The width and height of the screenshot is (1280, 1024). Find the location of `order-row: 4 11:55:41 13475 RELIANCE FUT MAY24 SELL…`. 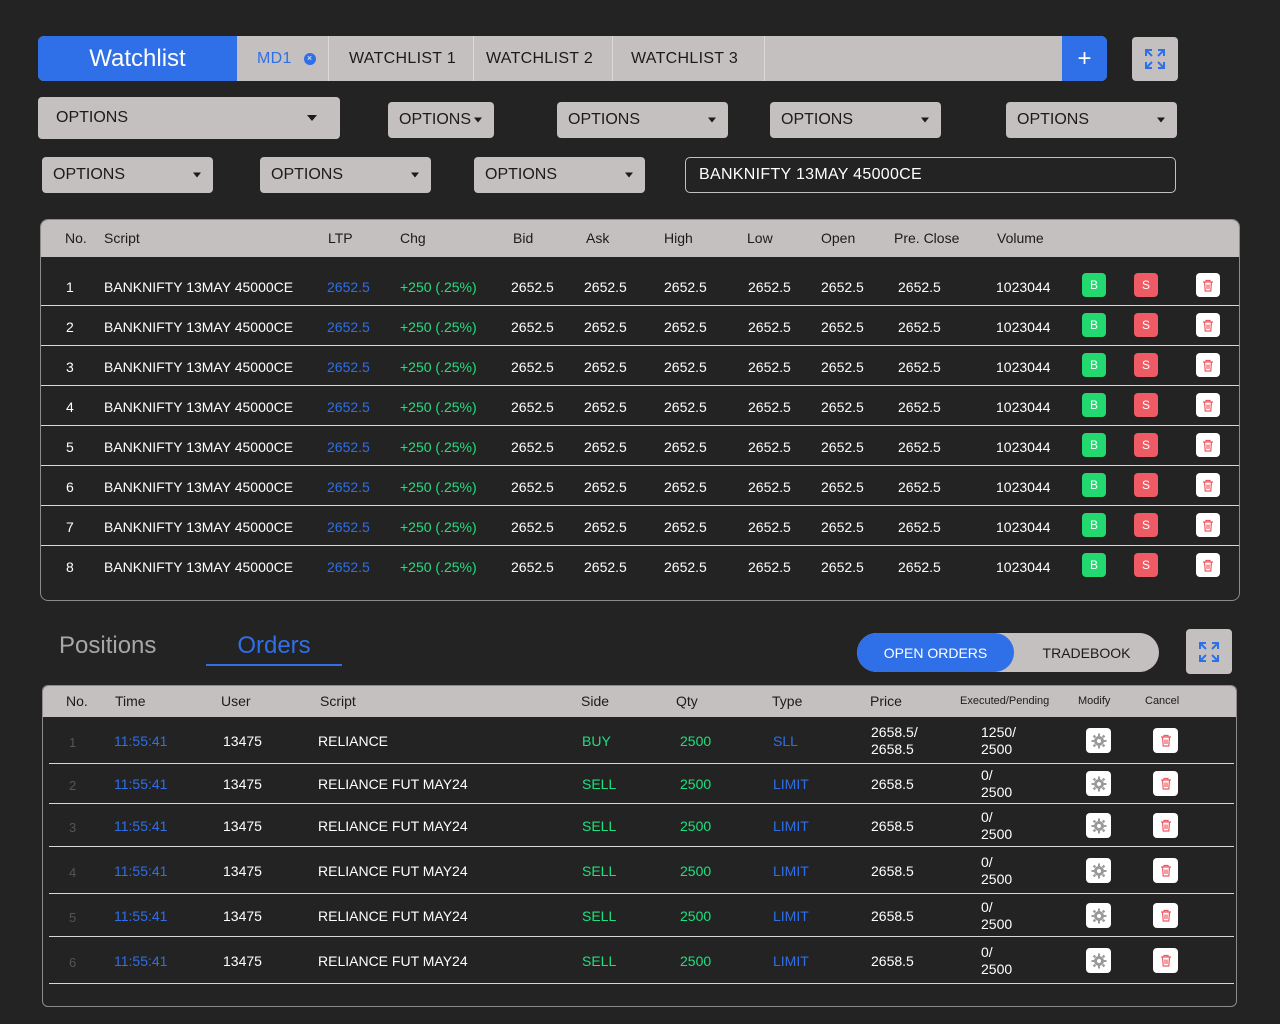

order-row: 4 11:55:41 13475 RELIANCE FUT MAY24 SELL… is located at coordinates (641, 870).